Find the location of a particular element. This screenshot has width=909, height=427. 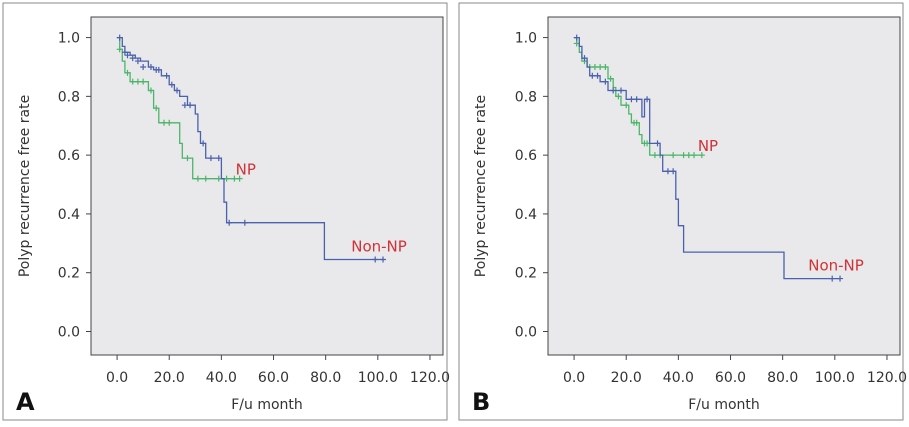

chart0-xtick-label-5: 100.0 is located at coordinates (378, 378).